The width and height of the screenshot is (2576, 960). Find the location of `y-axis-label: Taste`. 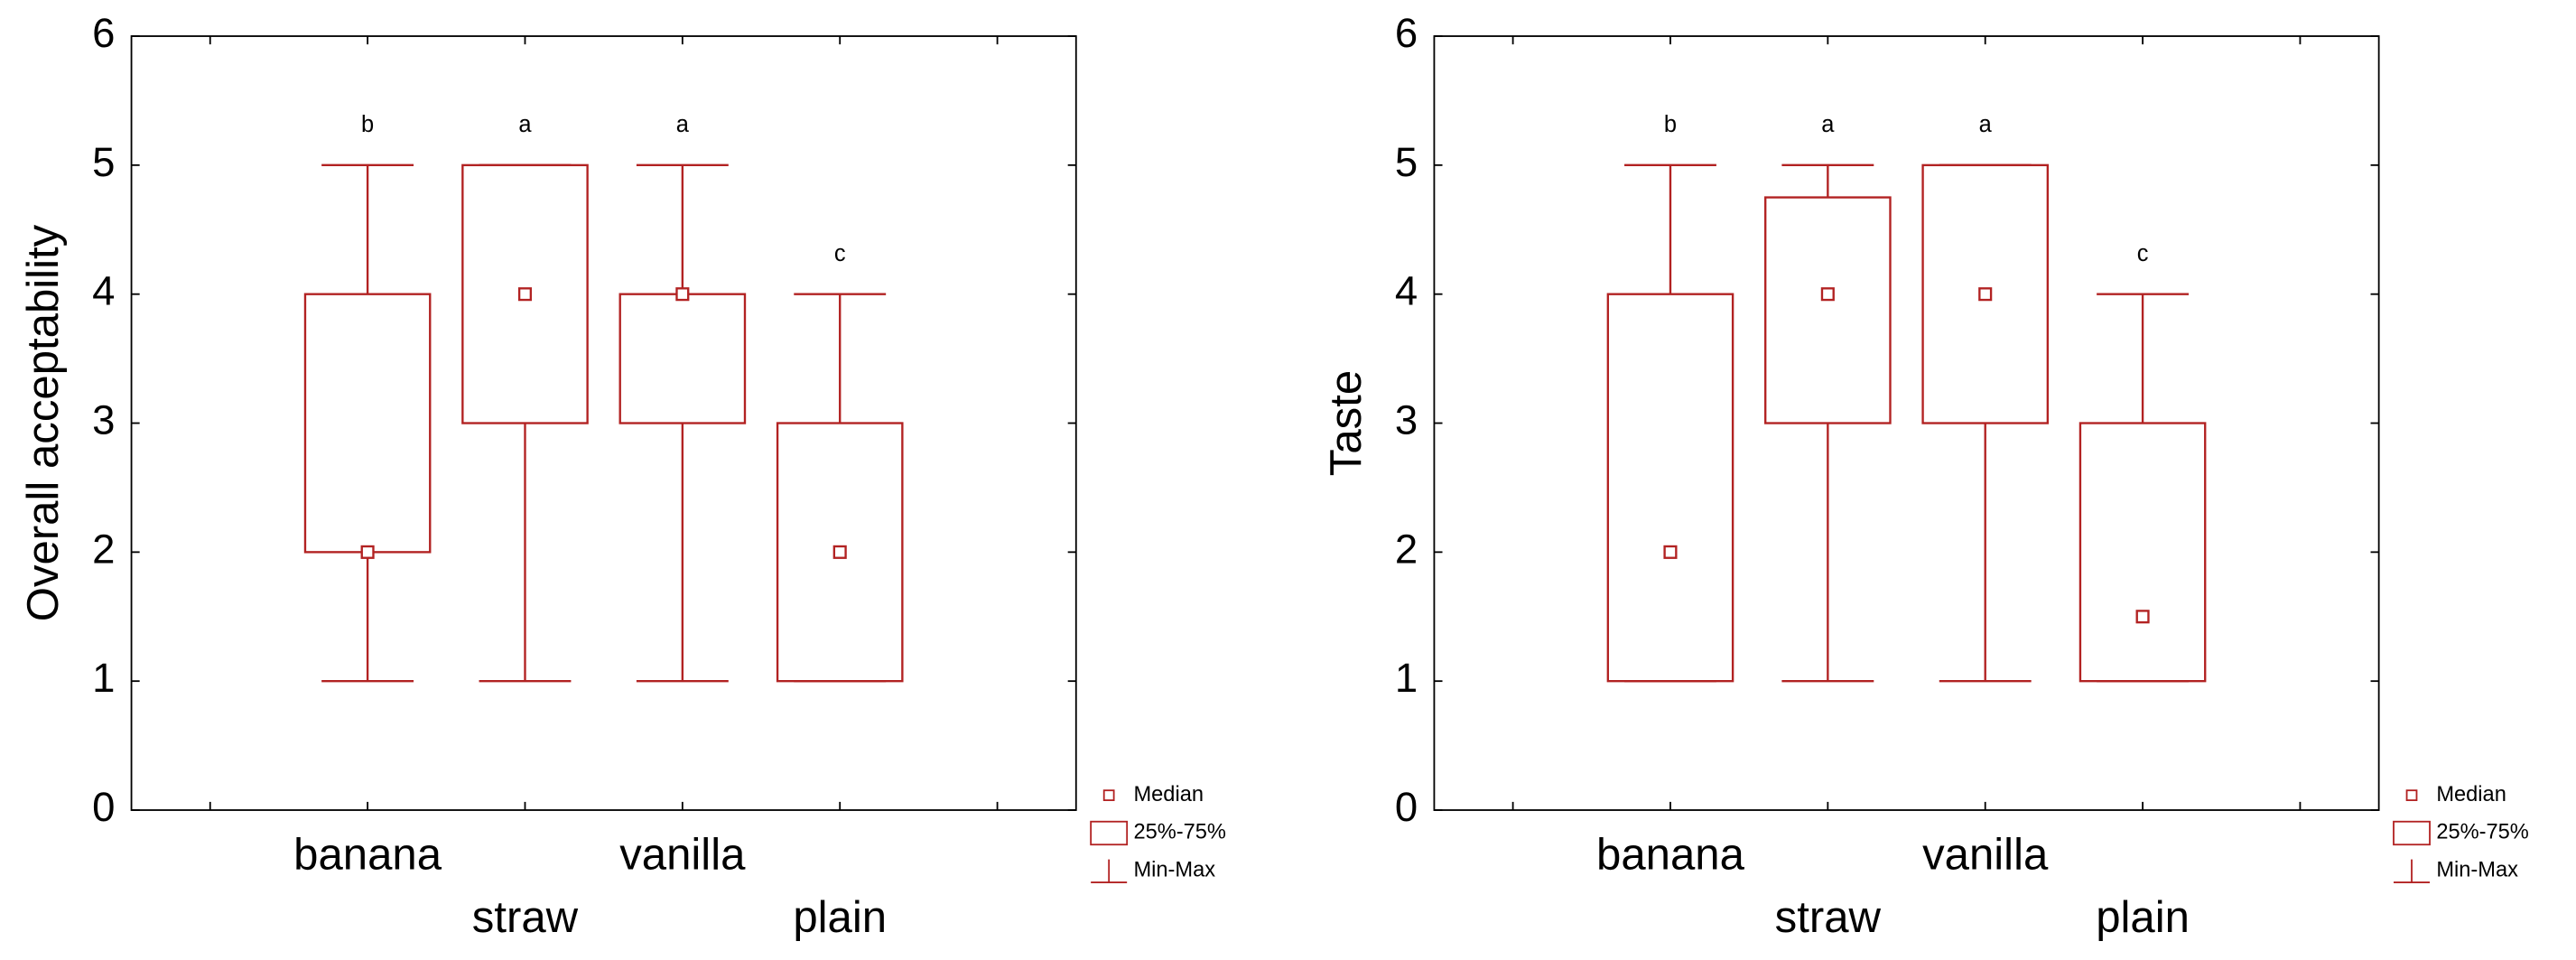

y-axis-label: Taste is located at coordinates (1346, 423).